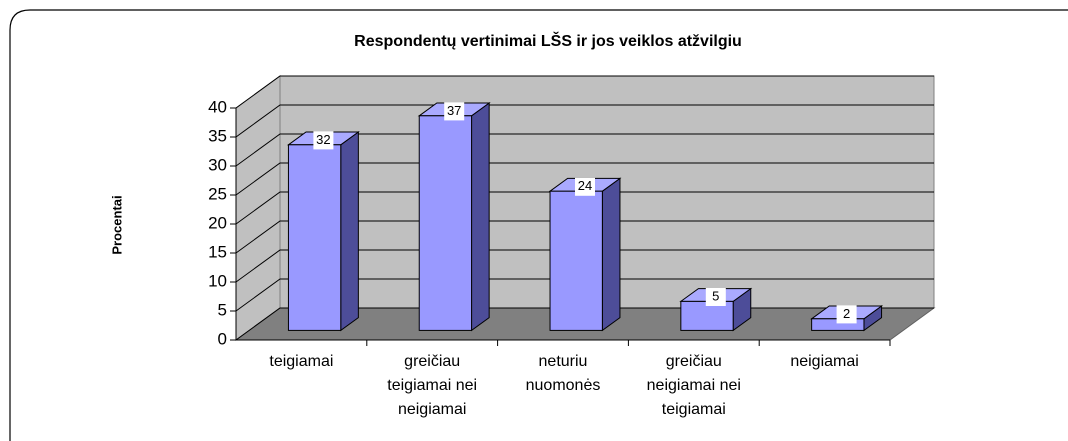 The width and height of the screenshot is (1068, 441). I want to click on y-tick-label: 40, so click(217, 106).